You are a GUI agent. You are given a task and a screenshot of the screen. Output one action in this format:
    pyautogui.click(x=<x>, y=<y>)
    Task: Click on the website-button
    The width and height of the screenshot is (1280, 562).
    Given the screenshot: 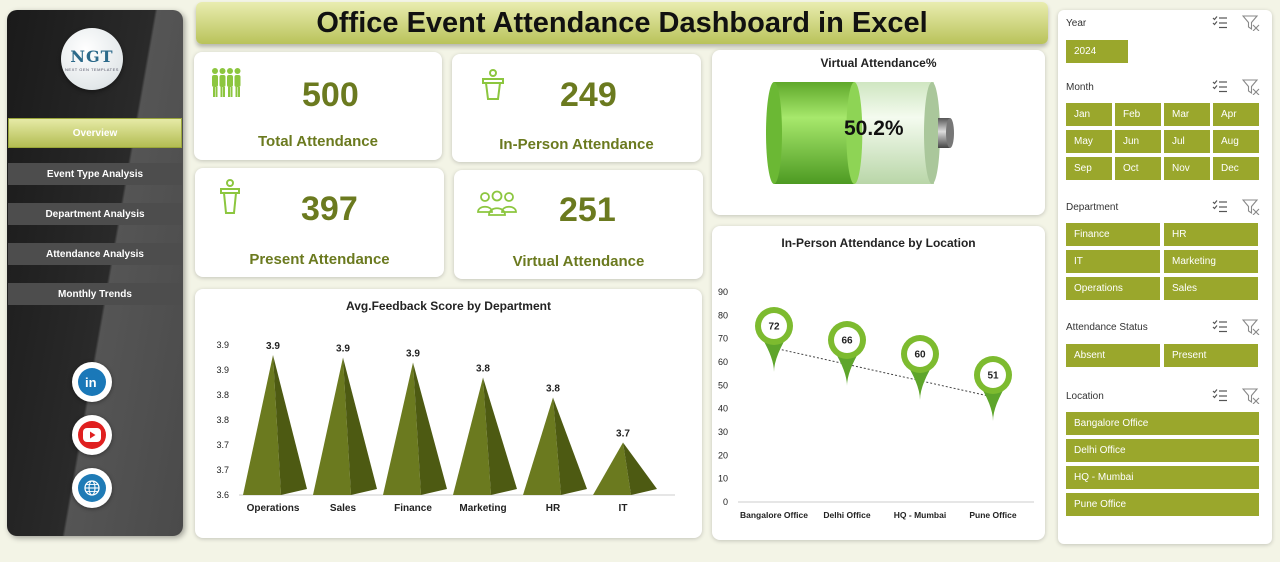 What is the action you would take?
    pyautogui.click(x=92, y=488)
    